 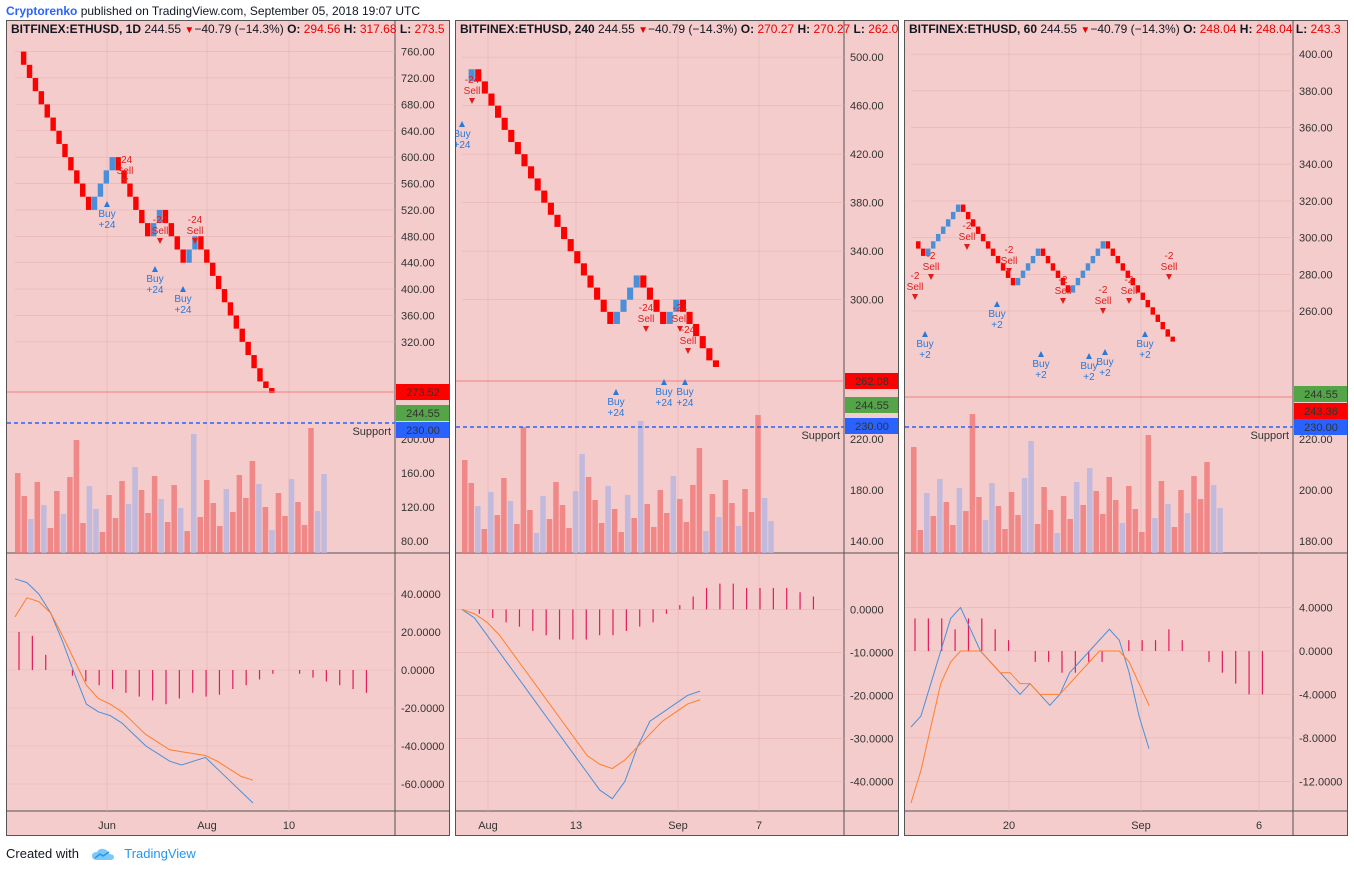 I want to click on macd-tick-label: 20.0000, so click(x=421, y=633).